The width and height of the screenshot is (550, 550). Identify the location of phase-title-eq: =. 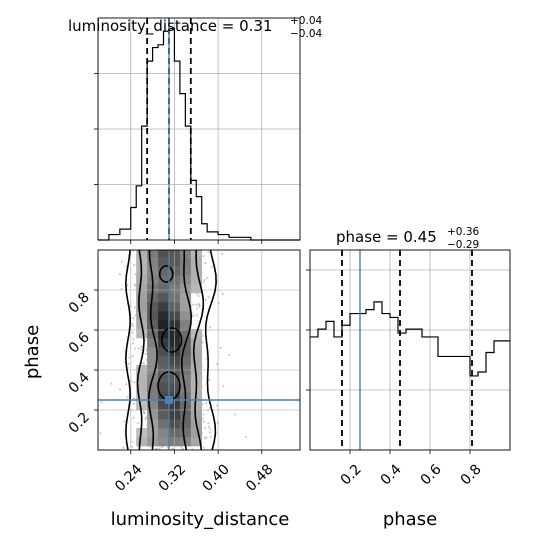
(392, 237).